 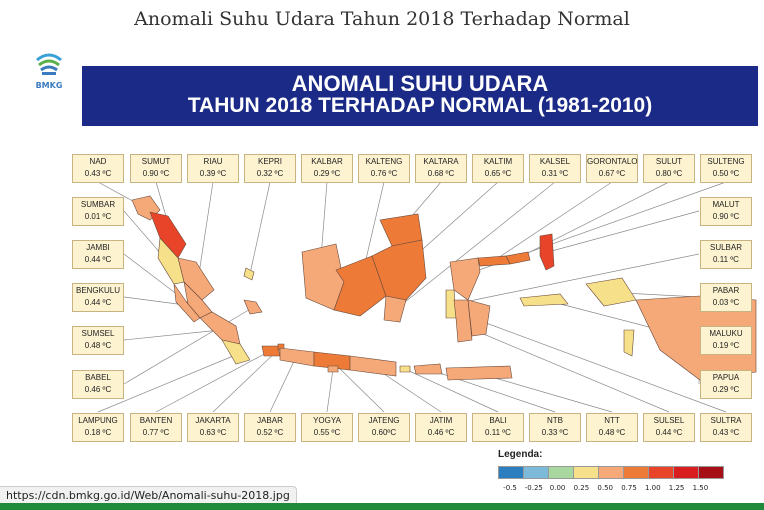 I want to click on leader-line-jakarta, so click(x=247, y=379).